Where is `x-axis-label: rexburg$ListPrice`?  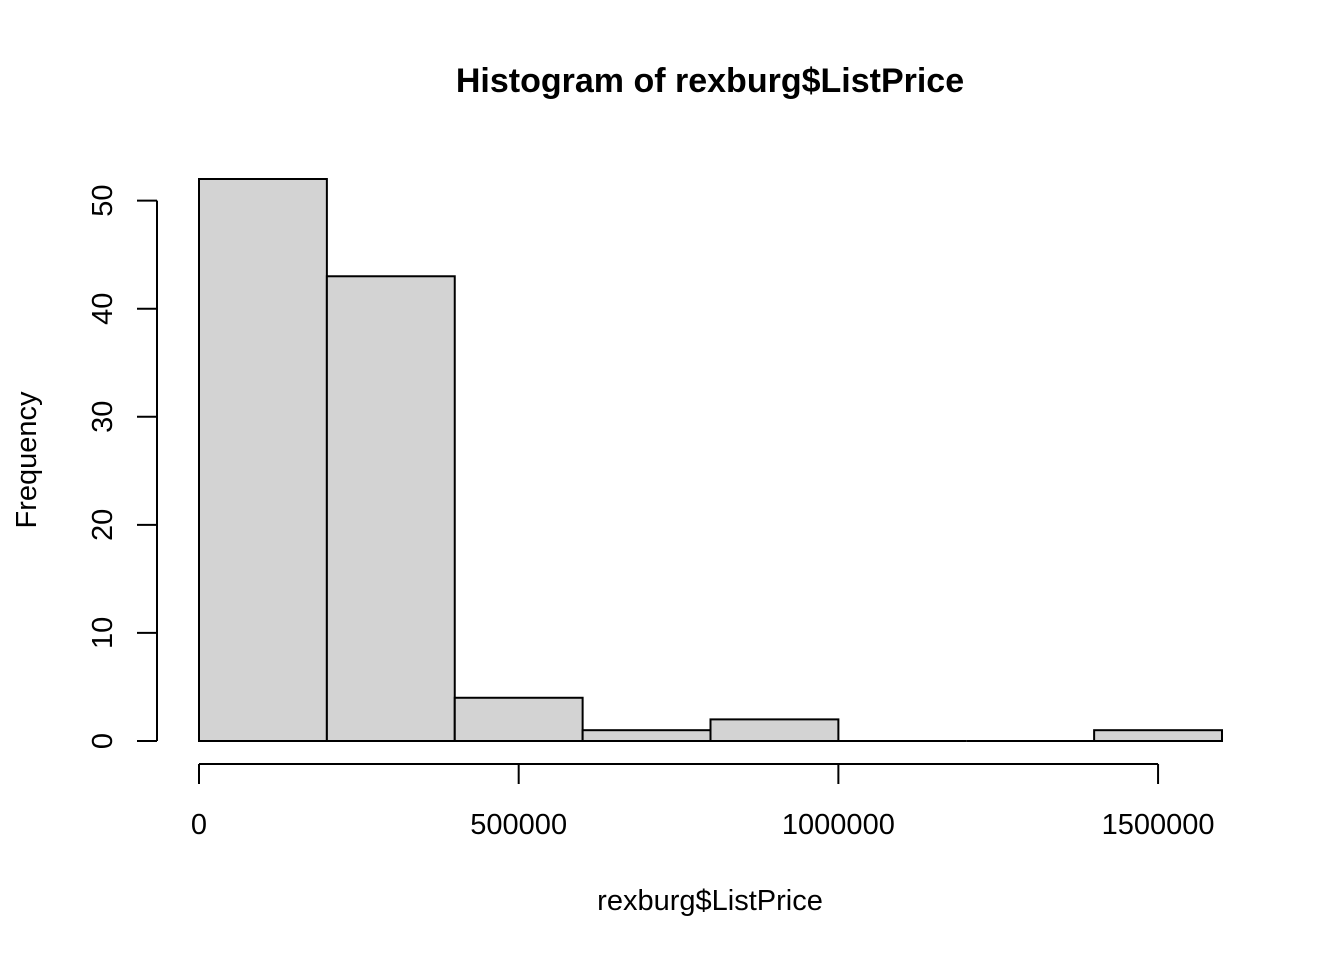 x-axis-label: rexburg$ListPrice is located at coordinates (710, 901).